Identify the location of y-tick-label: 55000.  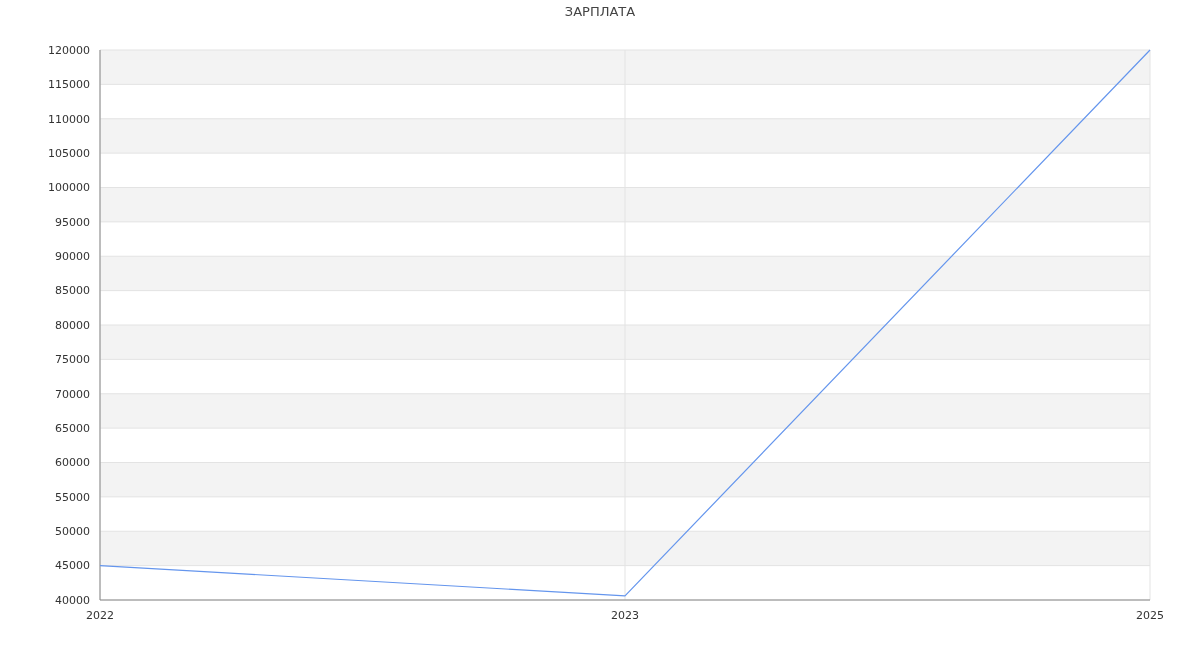
(72, 497).